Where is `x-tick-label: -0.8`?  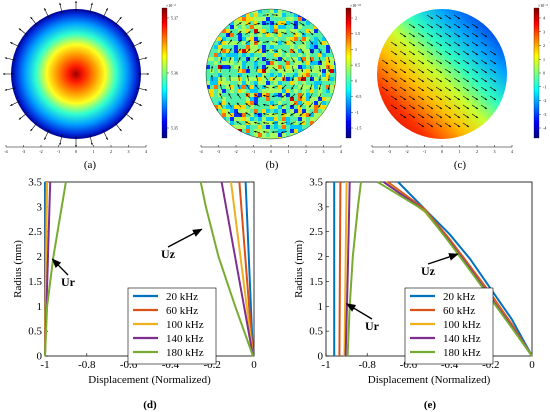 x-tick-label: -0.8 is located at coordinates (87, 365).